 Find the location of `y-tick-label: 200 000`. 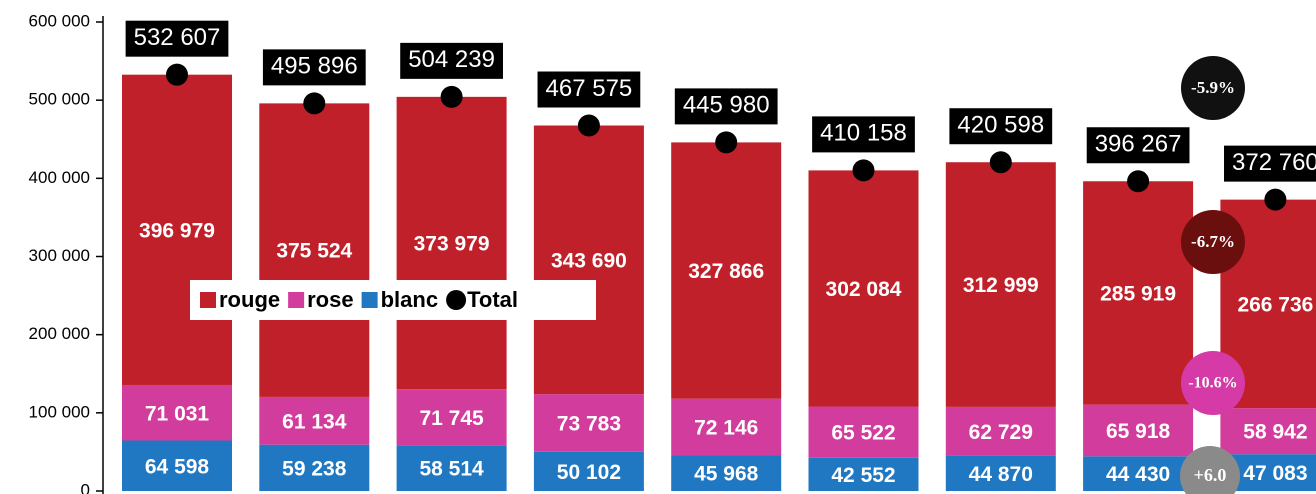

y-tick-label: 200 000 is located at coordinates (59, 333).